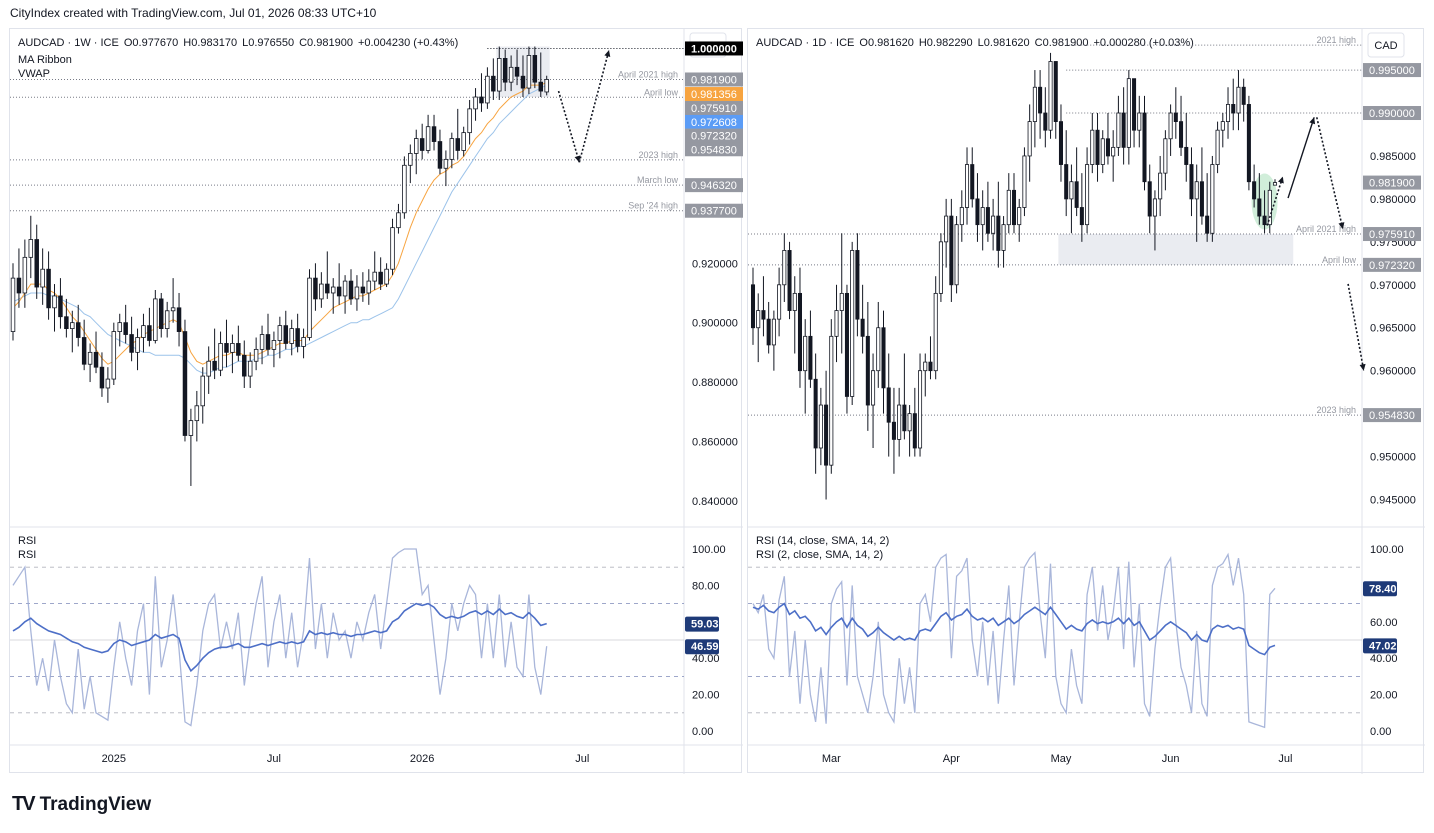  What do you see at coordinates (1380, 732) in the screenshot?
I see `rsi-tick-label: 0.00` at bounding box center [1380, 732].